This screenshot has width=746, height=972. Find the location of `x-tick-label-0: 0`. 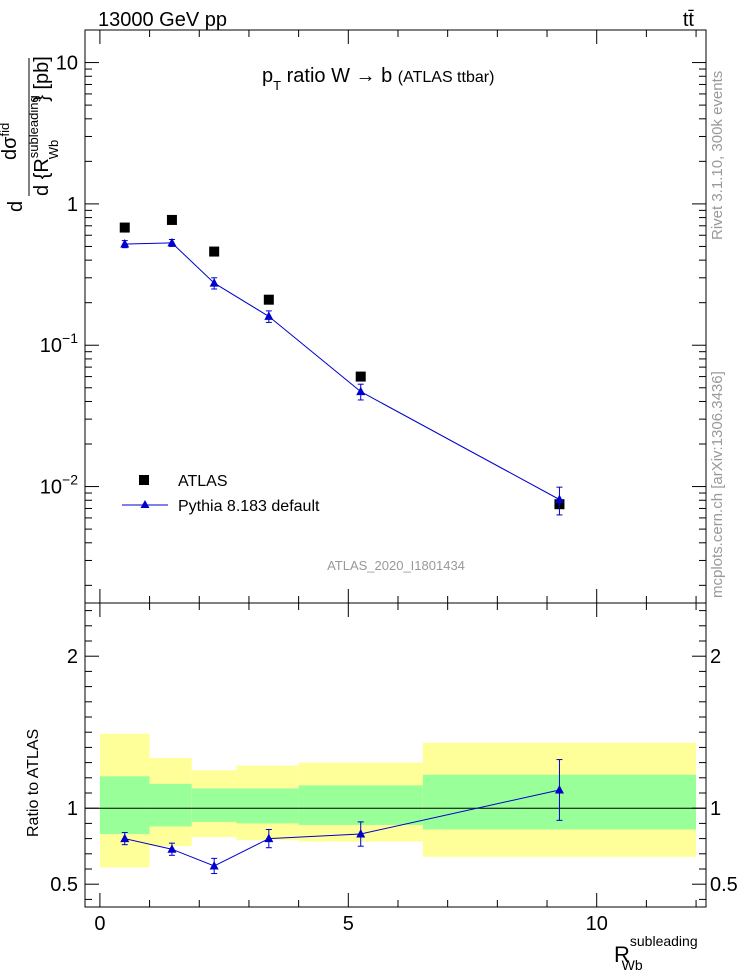

x-tick-label-0: 0 is located at coordinates (99, 924).